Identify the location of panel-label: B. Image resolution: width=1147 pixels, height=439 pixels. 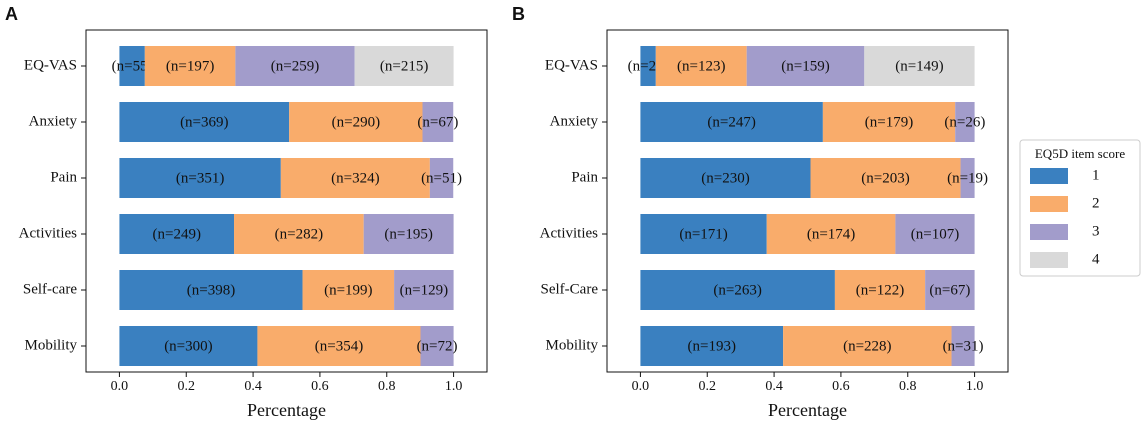
(518, 14).